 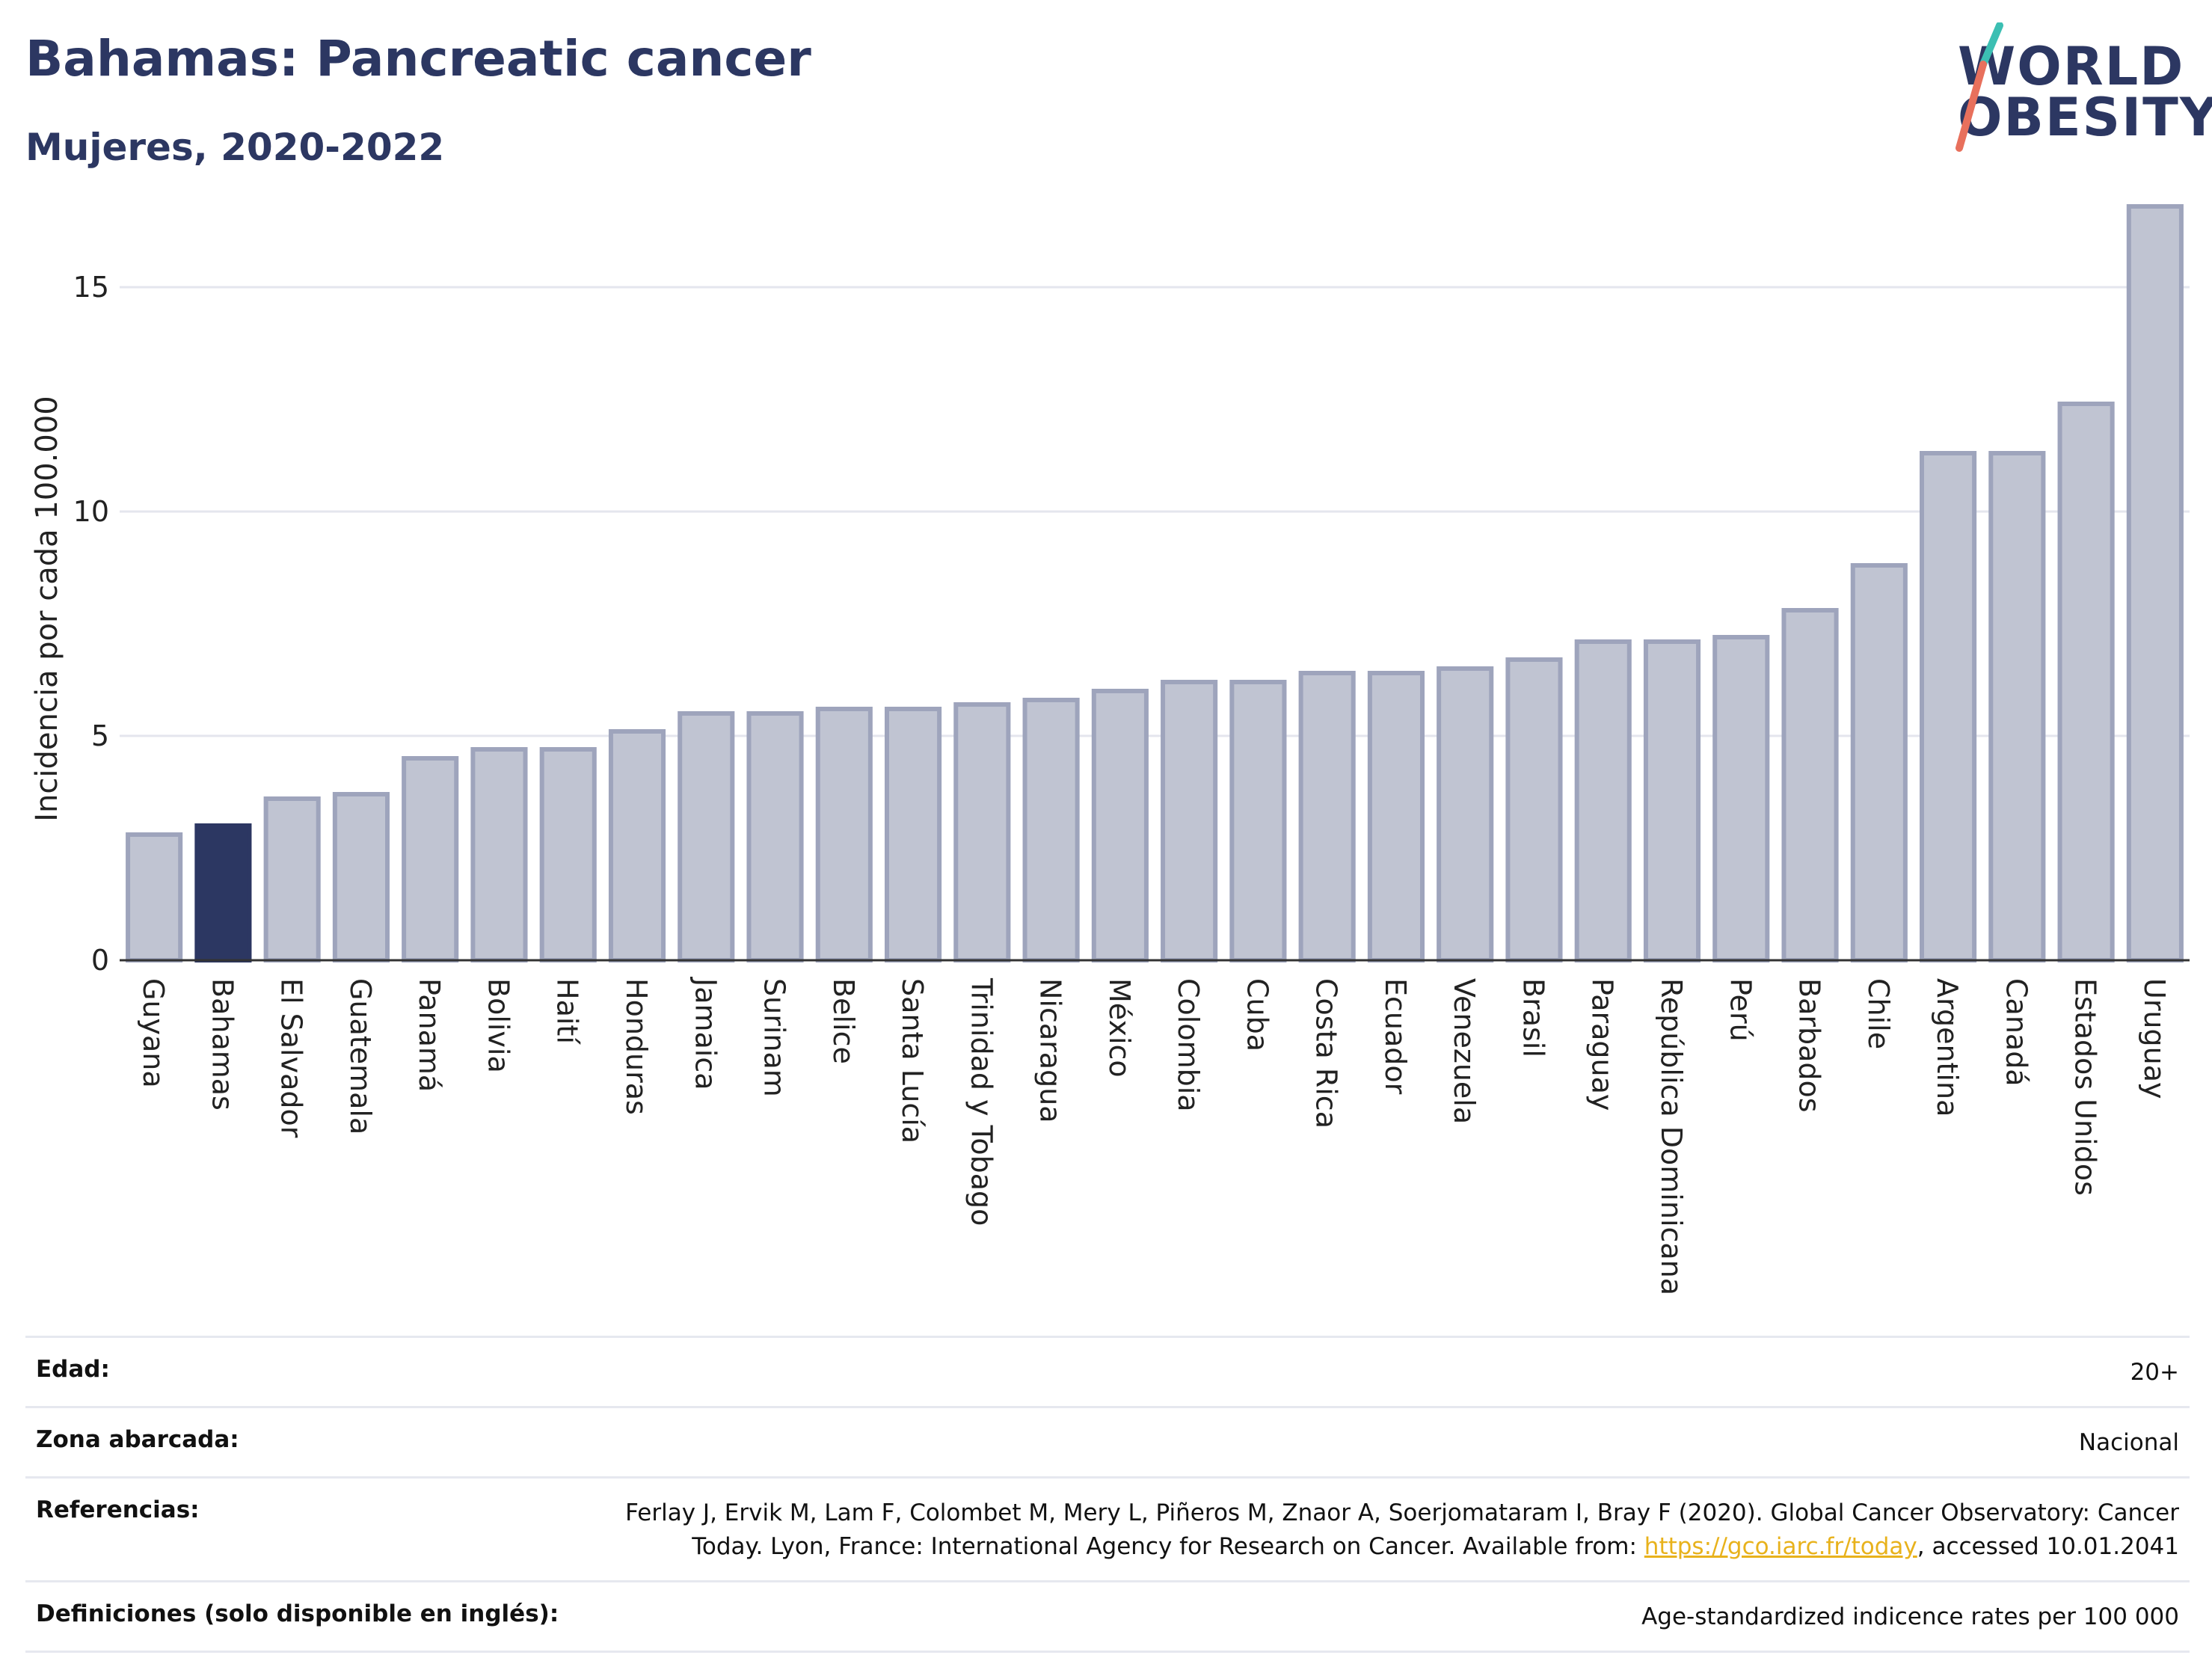 What do you see at coordinates (291, 1058) in the screenshot?
I see `x-tick-label: El Salvador` at bounding box center [291, 1058].